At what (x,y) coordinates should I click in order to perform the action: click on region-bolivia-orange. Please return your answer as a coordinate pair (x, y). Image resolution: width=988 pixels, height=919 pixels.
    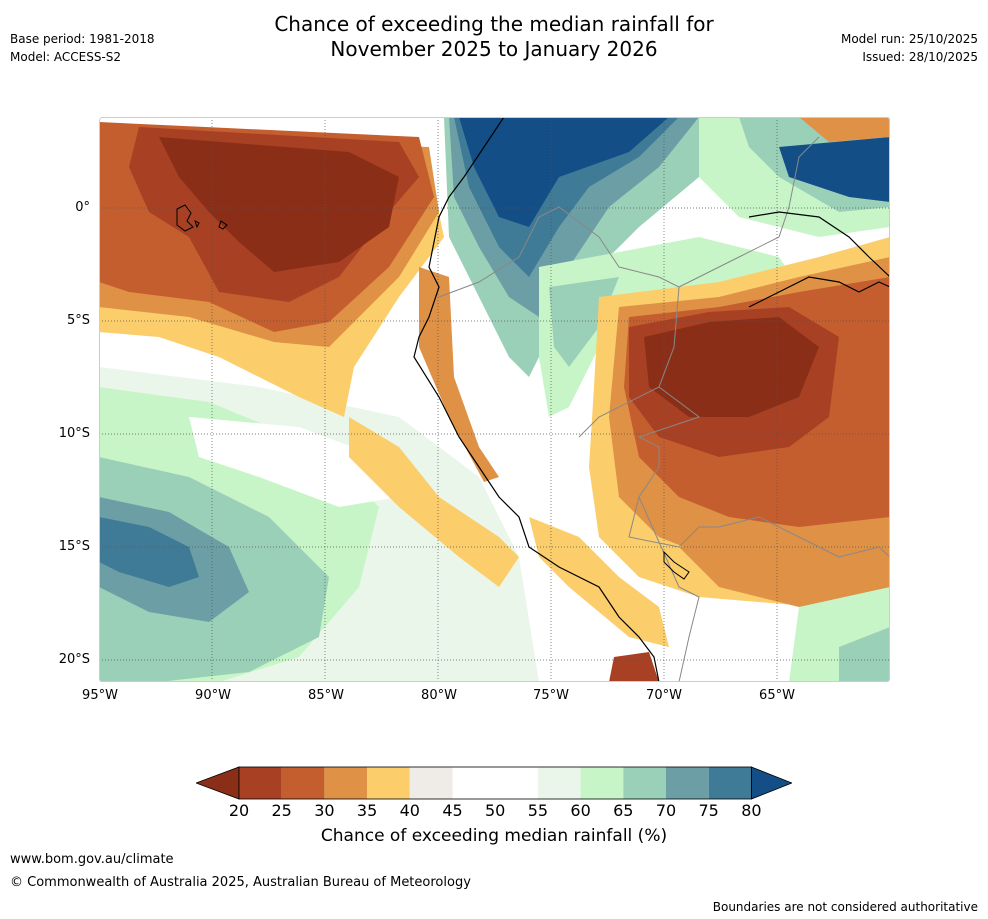
    Looking at the image, I should click on (784, 572).